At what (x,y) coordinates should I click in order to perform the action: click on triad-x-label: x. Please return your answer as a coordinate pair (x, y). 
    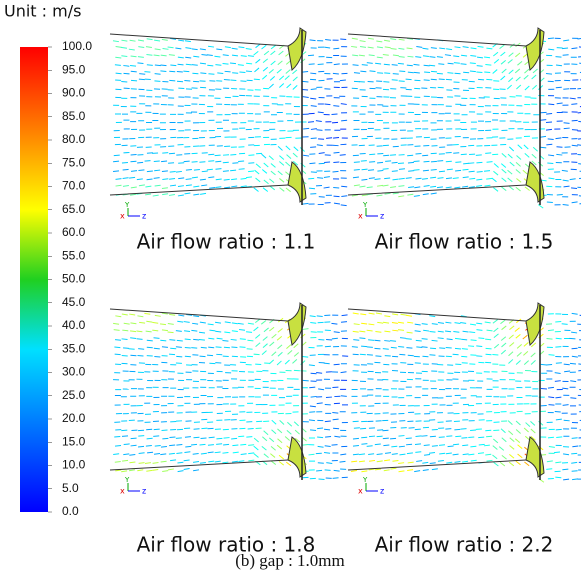
    Looking at the image, I should click on (122, 491).